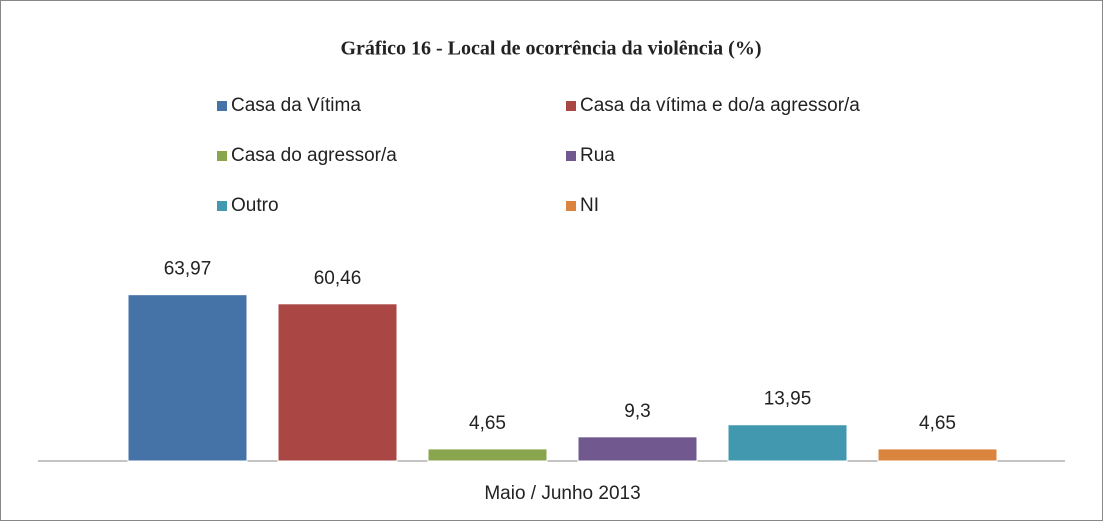 The width and height of the screenshot is (1103, 521). I want to click on data-label: 63,97, so click(188, 269).